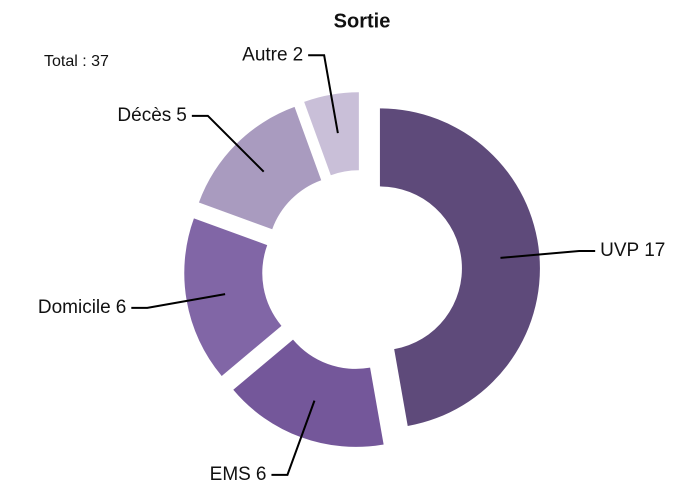  Describe the element at coordinates (619, 250) in the screenshot. I see `category-label: UVP` at that location.